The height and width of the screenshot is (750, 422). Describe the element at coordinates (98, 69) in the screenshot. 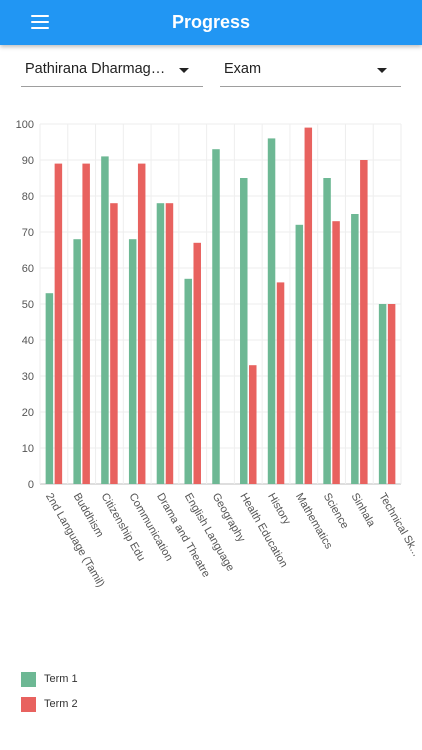

I see `student-dropdown-value: Pathirana Dharmage Kasuni Sathsarani` at that location.